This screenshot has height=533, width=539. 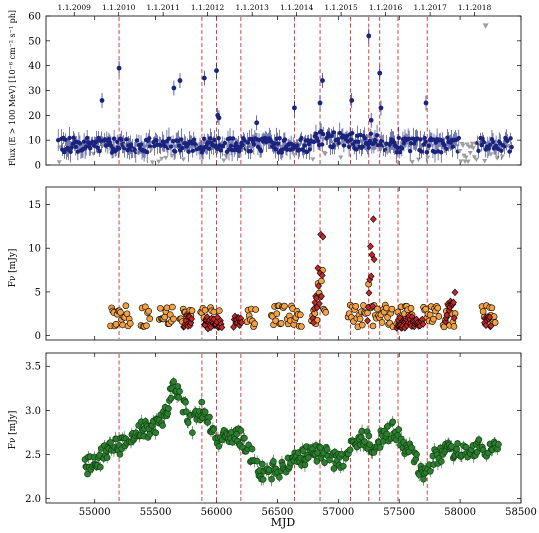 What do you see at coordinates (75, 7) in the screenshot?
I see `date-tick-label: 1.1.2009` at bounding box center [75, 7].